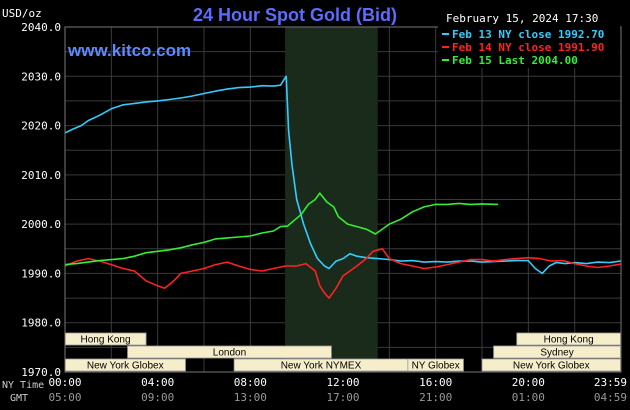  Describe the element at coordinates (610, 397) in the screenshot. I see `x-tick-label-gmt: 04:59` at that location.